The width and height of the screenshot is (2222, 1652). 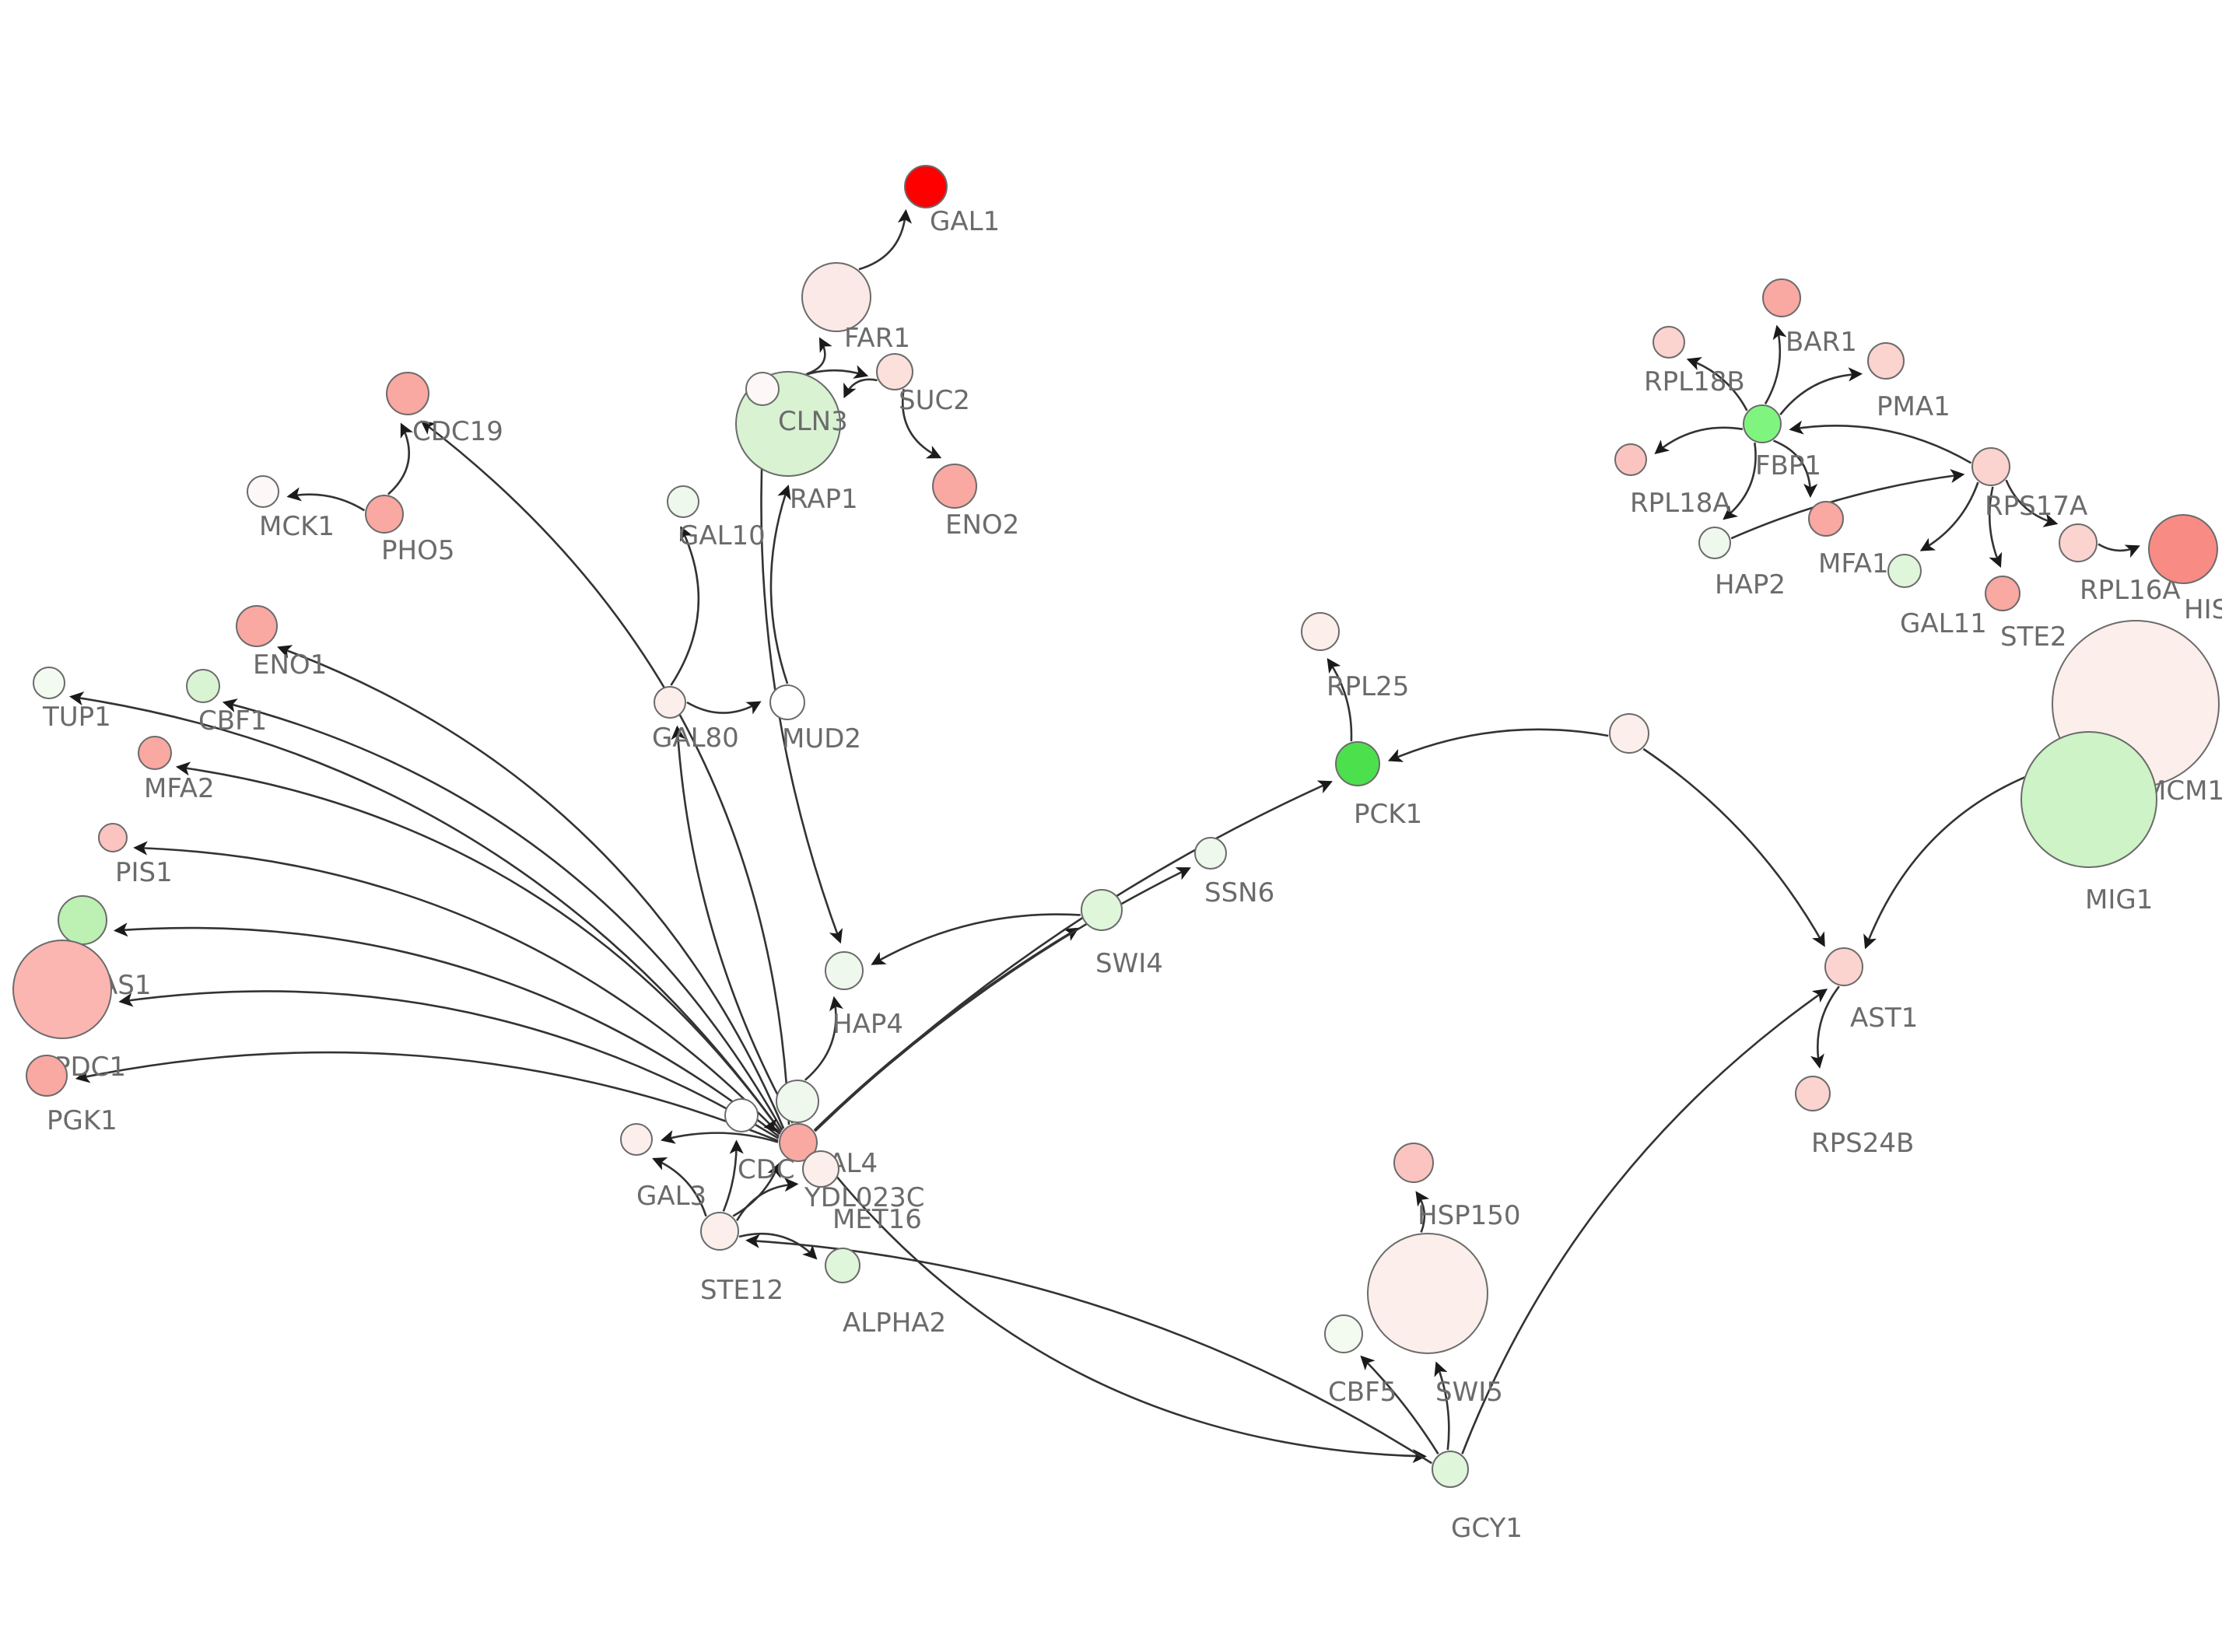 What do you see at coordinates (935, 400) in the screenshot?
I see `gene-label-suc2: SUC2` at bounding box center [935, 400].